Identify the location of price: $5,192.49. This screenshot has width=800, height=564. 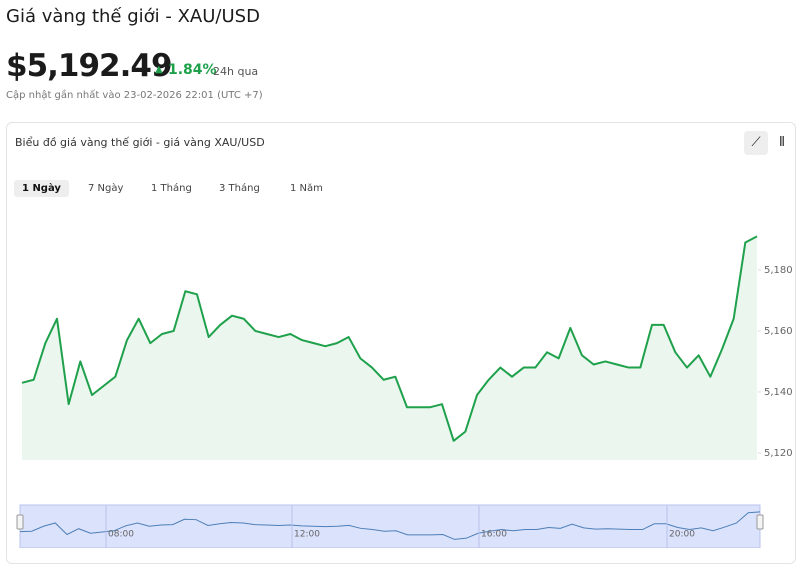
(89, 66).